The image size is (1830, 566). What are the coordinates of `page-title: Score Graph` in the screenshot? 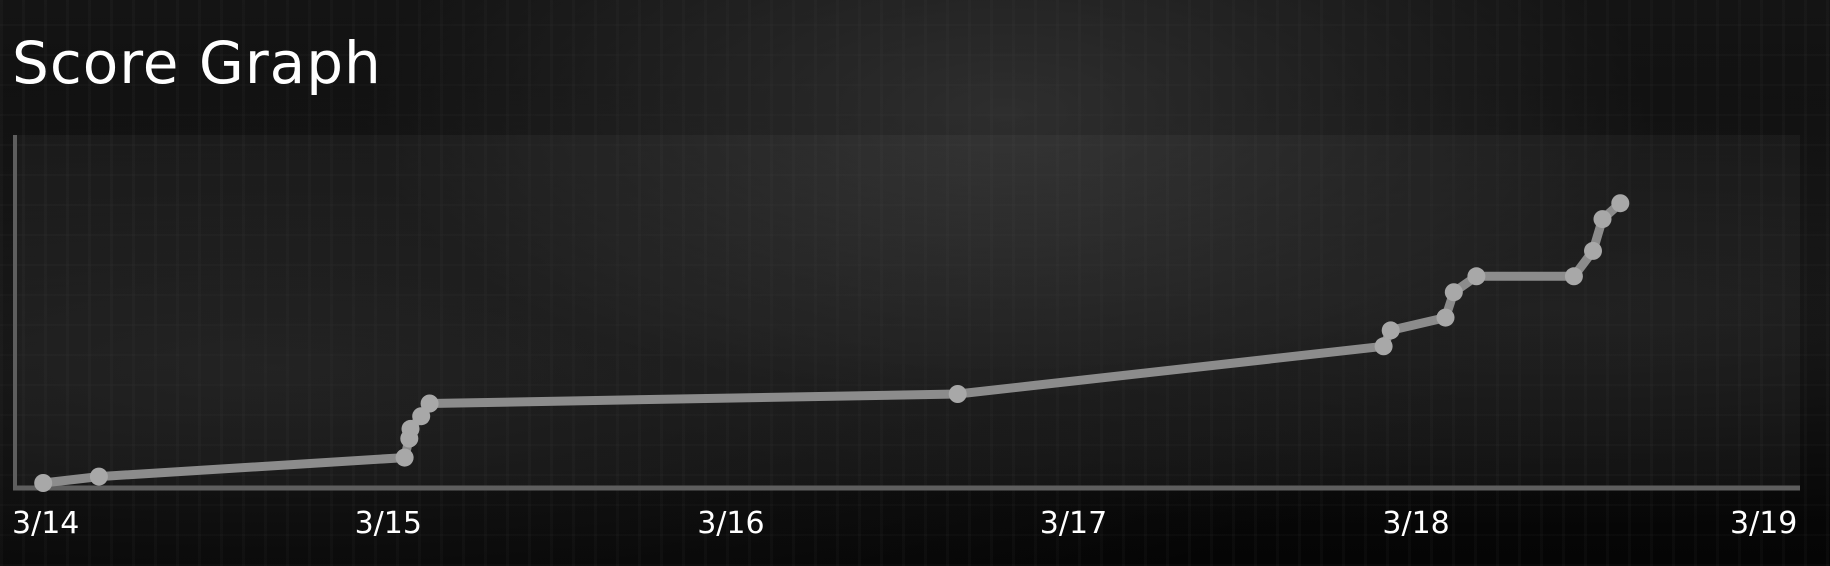 It's located at (197, 63).